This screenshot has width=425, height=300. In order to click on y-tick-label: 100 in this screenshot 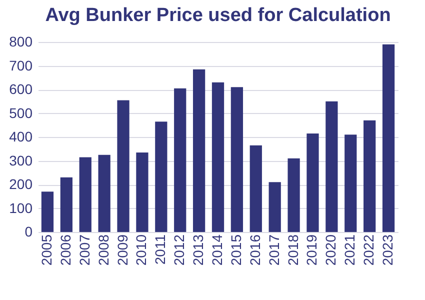, I will do `click(21, 208)`.